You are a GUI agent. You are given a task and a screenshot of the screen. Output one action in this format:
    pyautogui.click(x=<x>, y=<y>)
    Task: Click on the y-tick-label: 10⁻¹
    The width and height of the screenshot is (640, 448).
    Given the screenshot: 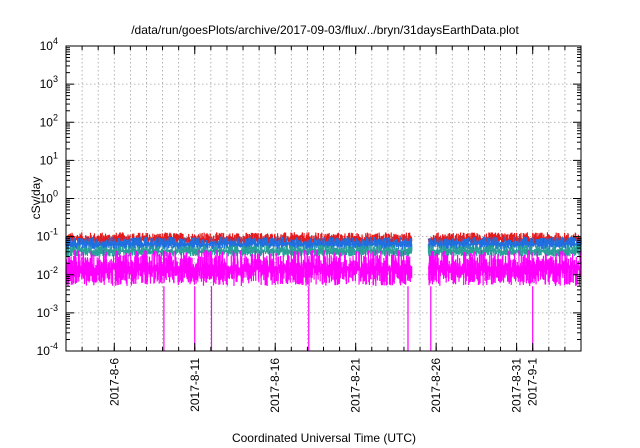 What is the action you would take?
    pyautogui.click(x=47, y=235)
    